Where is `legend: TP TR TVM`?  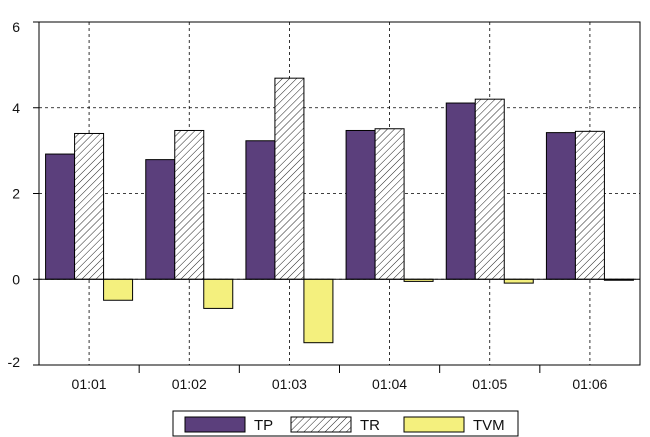
legend: TP TR TVM is located at coordinates (345, 423).